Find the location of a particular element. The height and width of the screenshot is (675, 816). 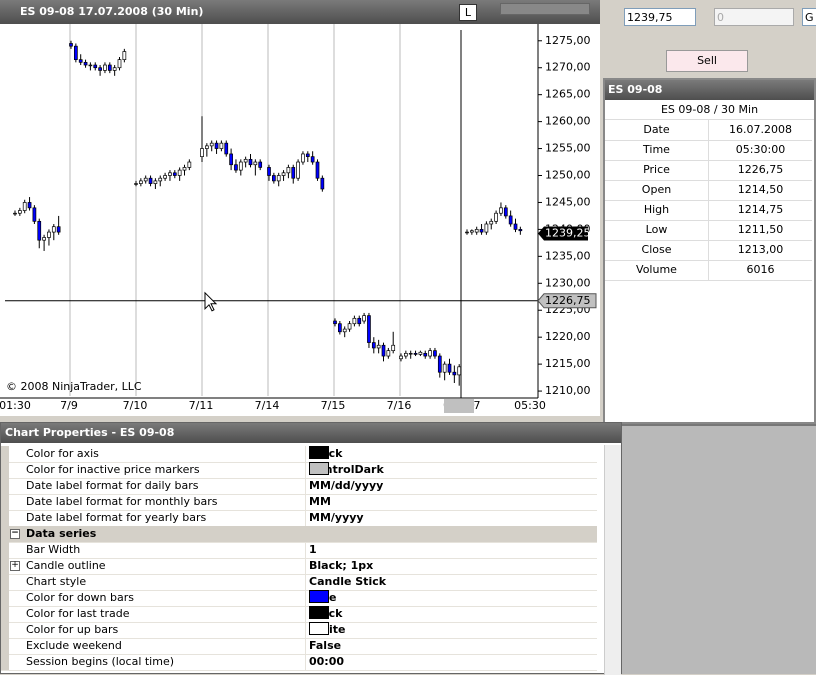

property-label: Date label format for yearly bars is located at coordinates (116, 517).